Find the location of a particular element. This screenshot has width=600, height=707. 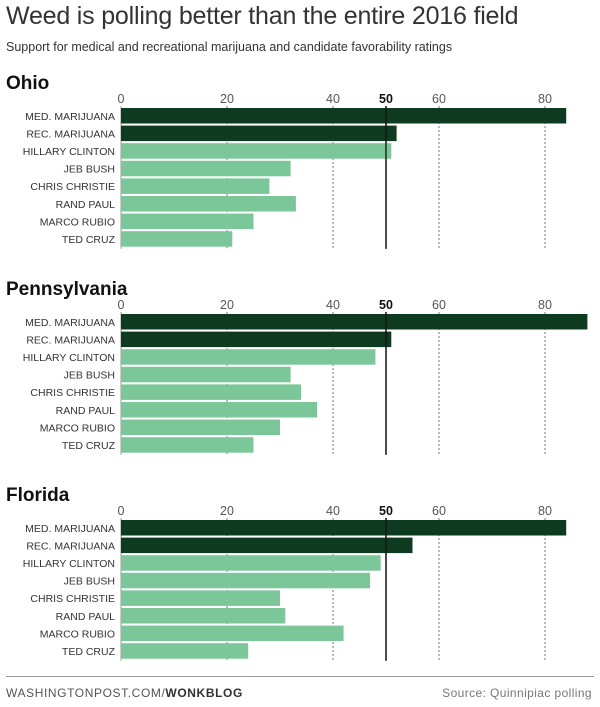

panel-title: Florida is located at coordinates (38, 495).